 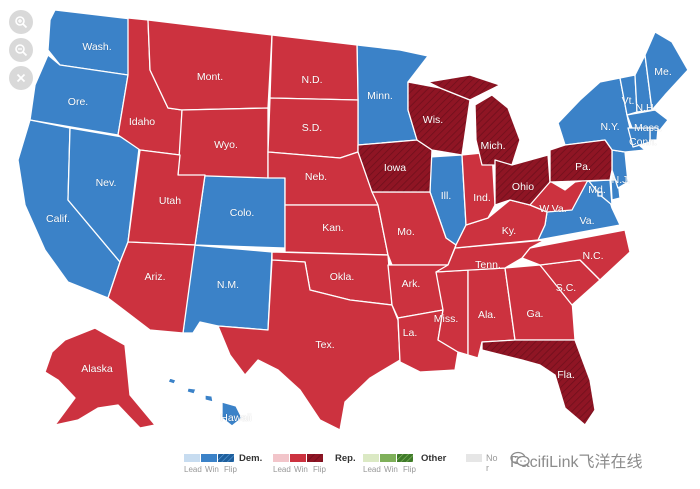 I want to click on state-rhode-island, so click(x=654, y=134).